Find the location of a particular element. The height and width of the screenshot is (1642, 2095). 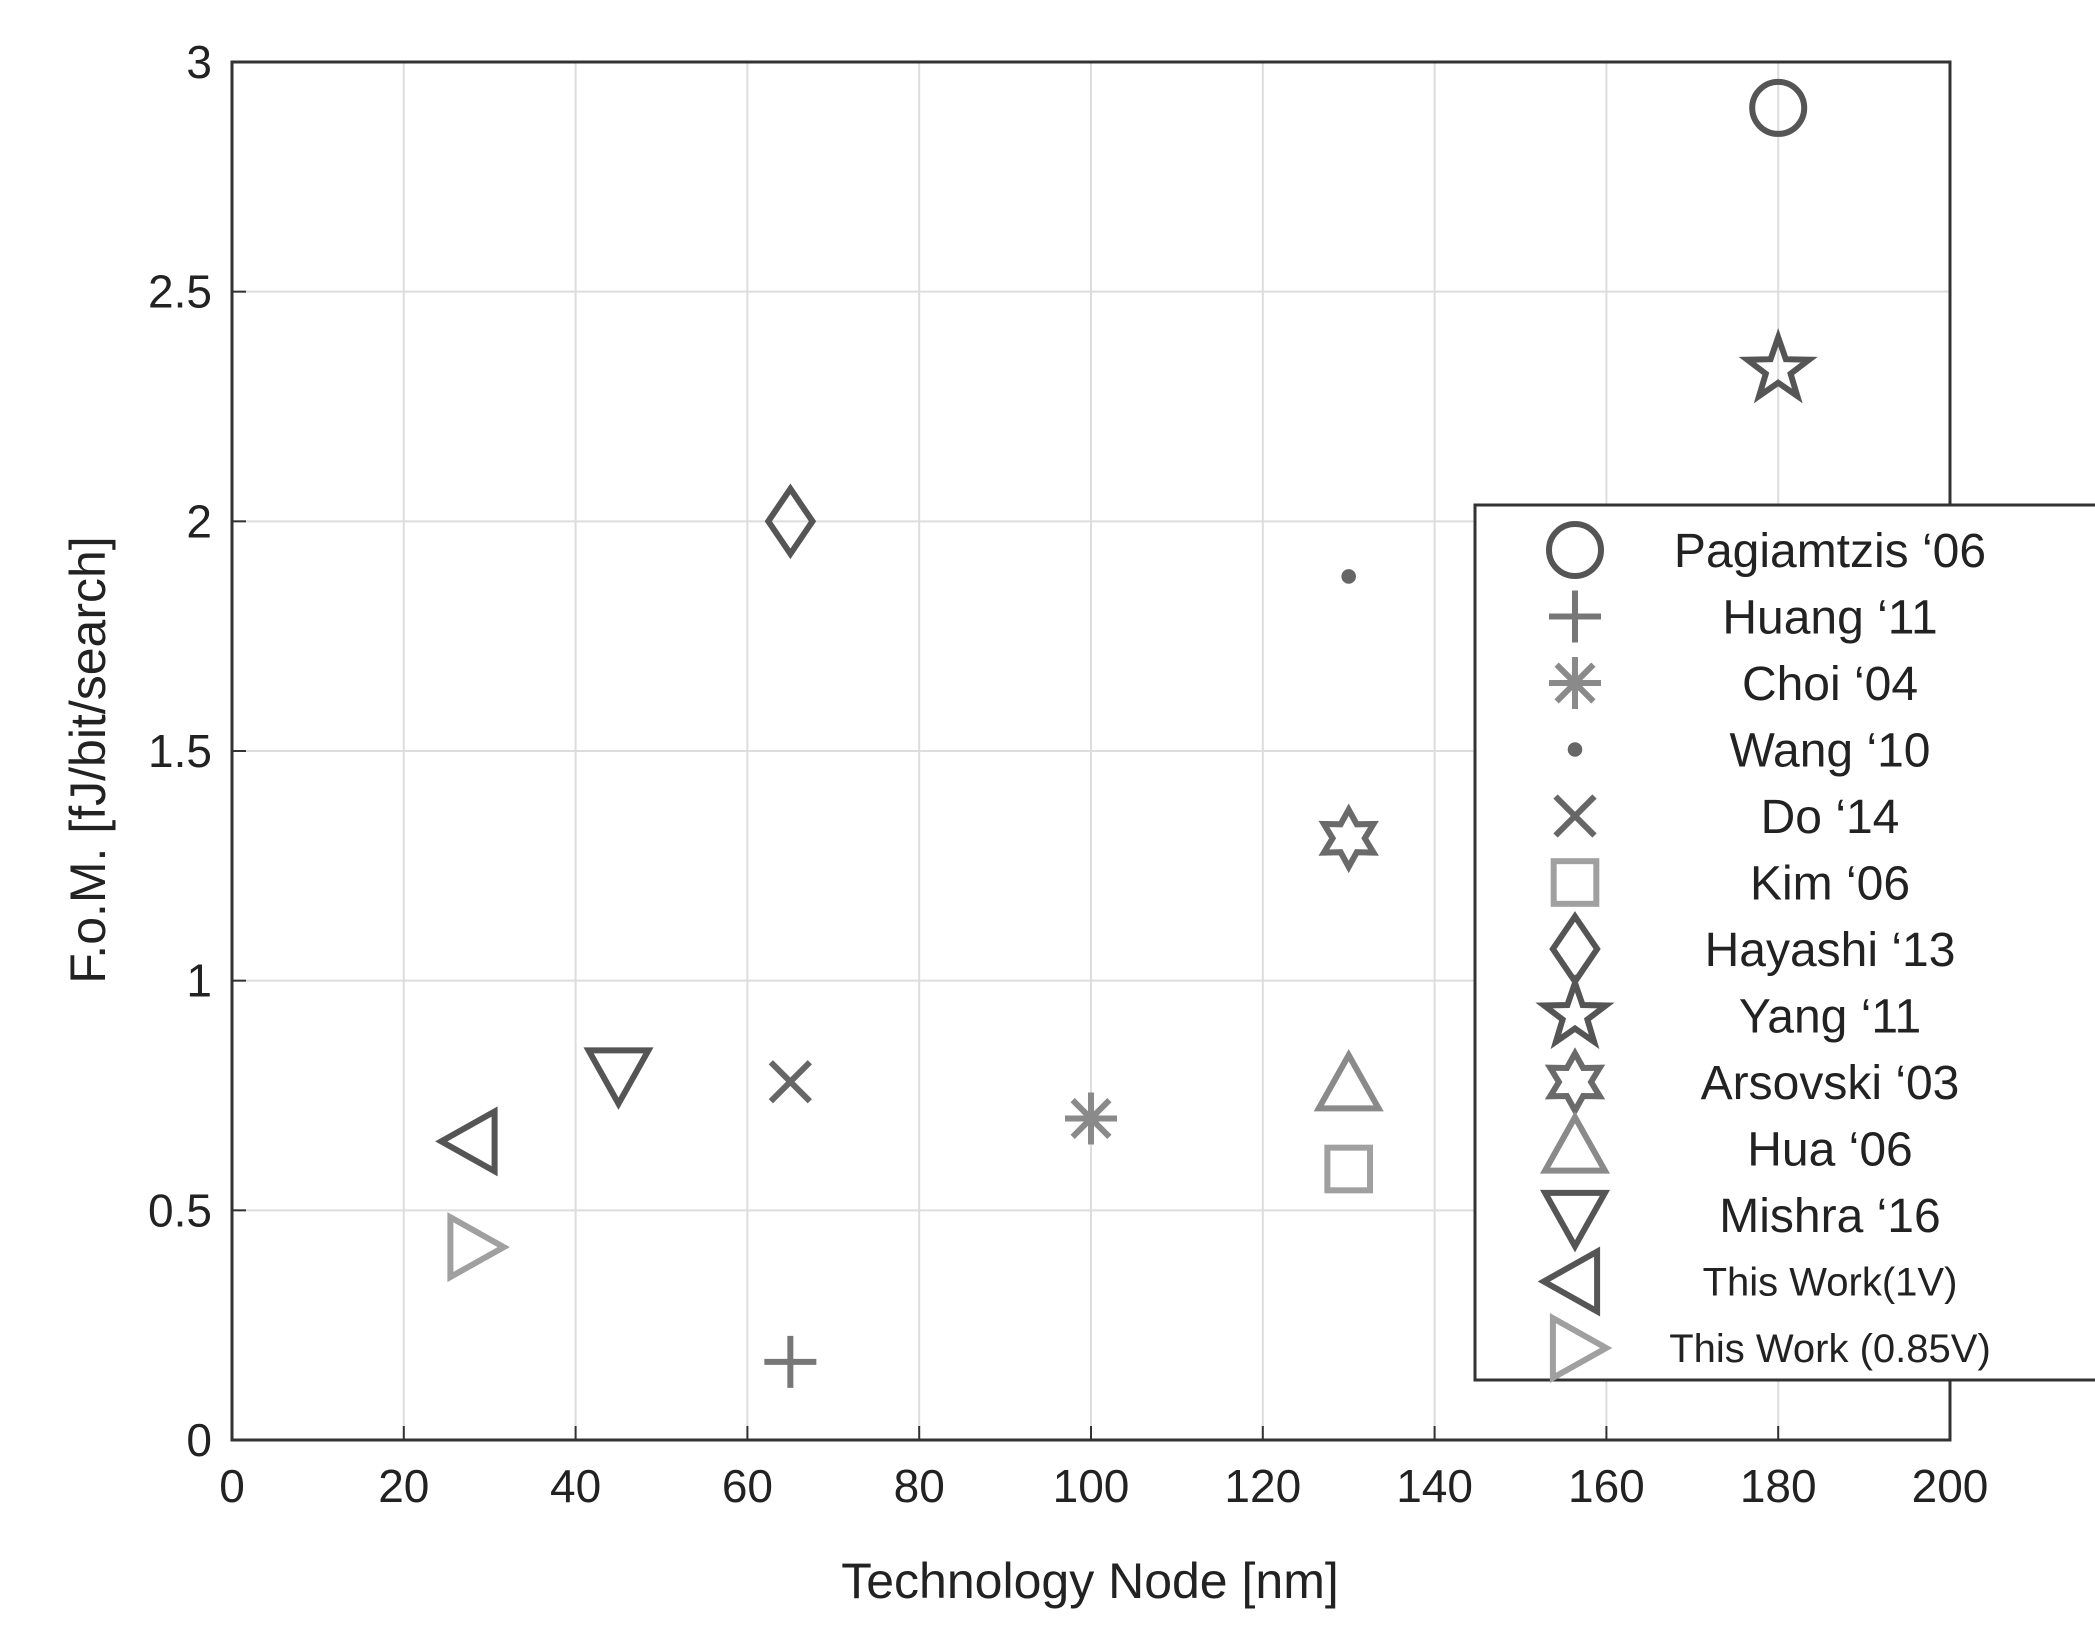

y-axis-ticks: 0 0.5 1 1.5 2 2.5 3 is located at coordinates (197, 751).